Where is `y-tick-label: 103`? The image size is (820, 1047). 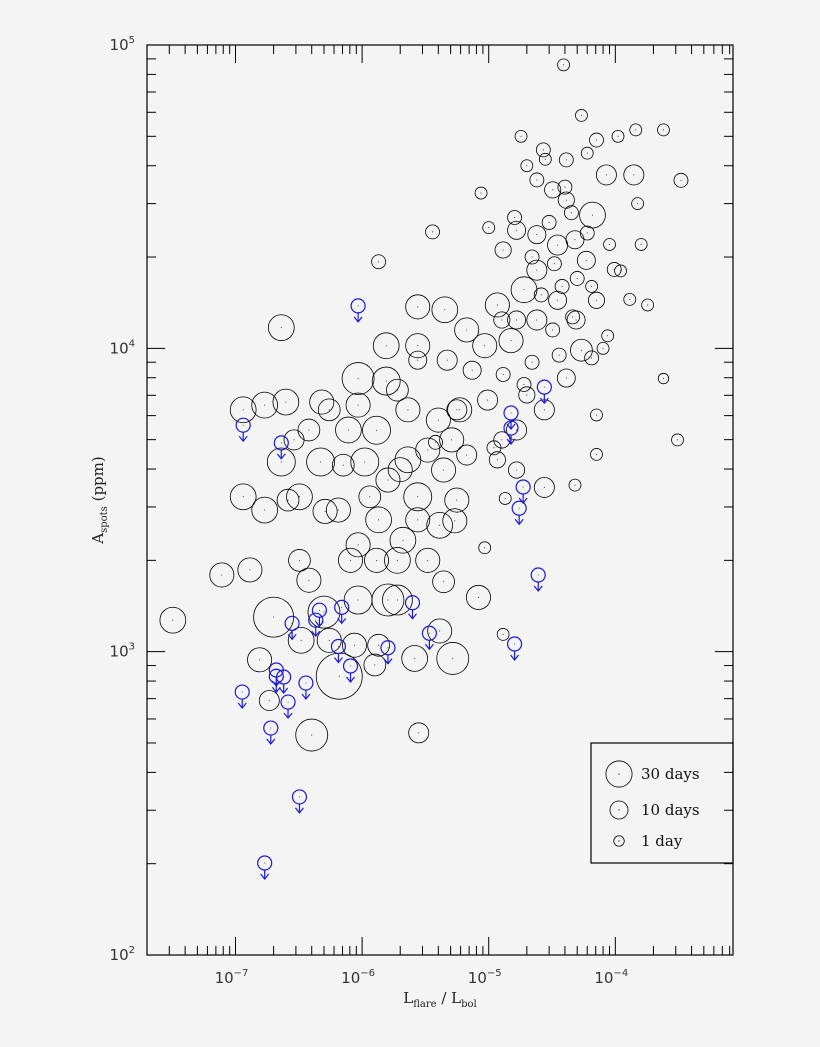
y-tick-label: 103 is located at coordinates (122, 651).